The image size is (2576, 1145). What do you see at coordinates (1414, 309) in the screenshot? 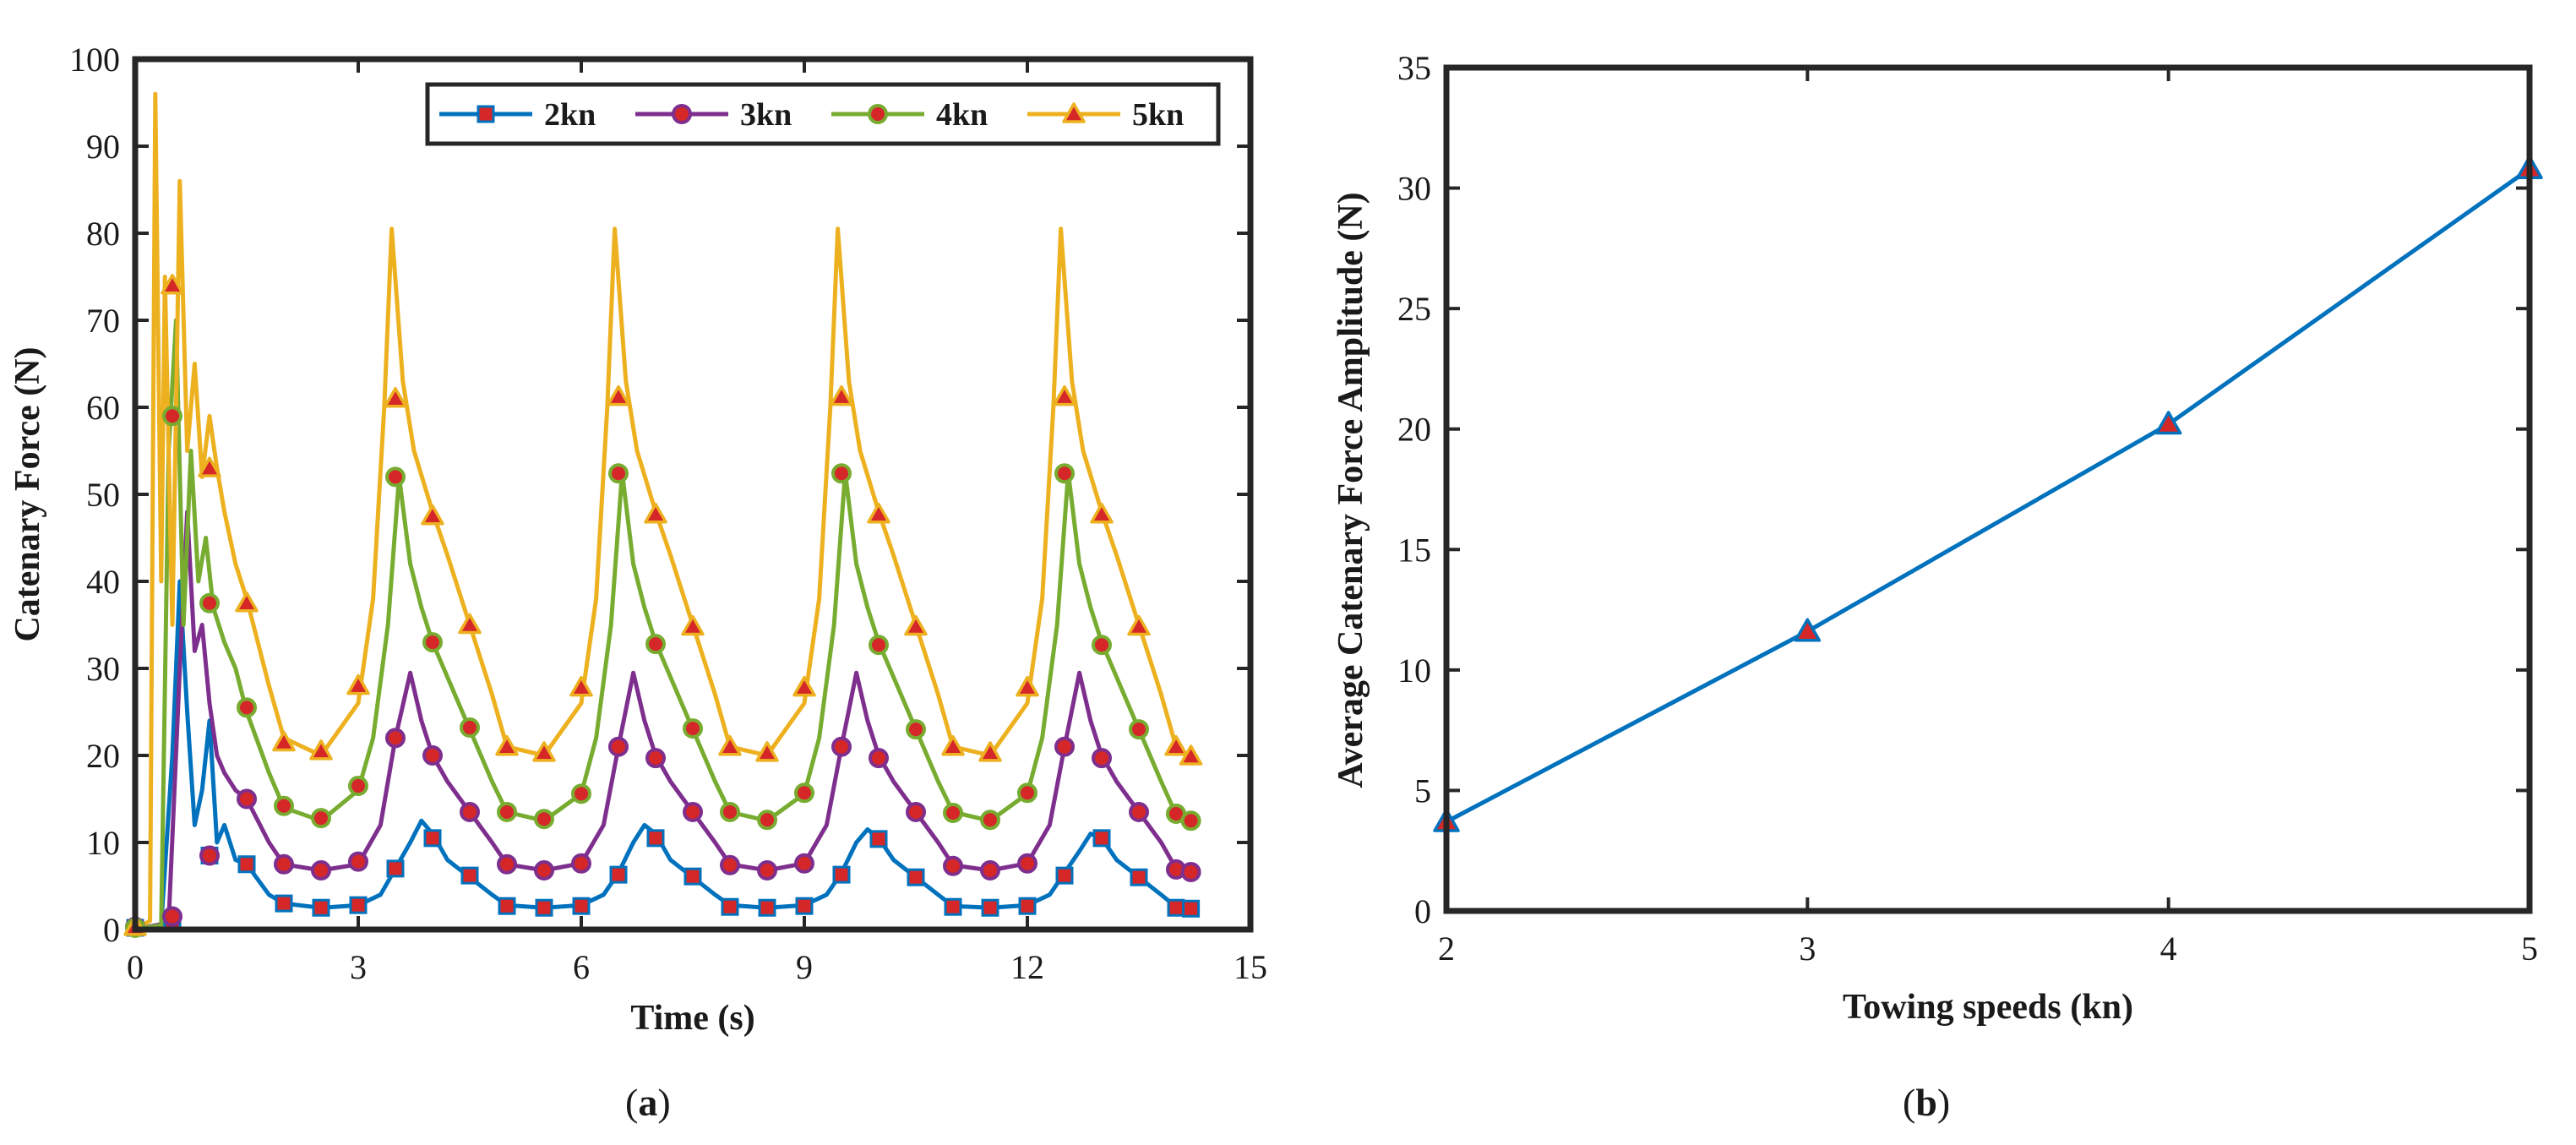
I see `panel-b-y-tick-label: 25` at bounding box center [1414, 309].